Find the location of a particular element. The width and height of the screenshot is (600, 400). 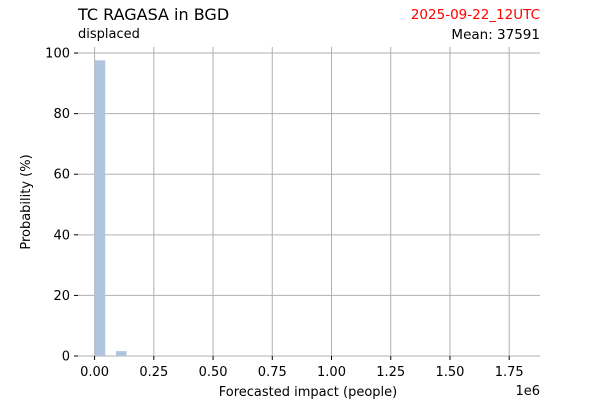

y-tick-label: 0 is located at coordinates (66, 357).